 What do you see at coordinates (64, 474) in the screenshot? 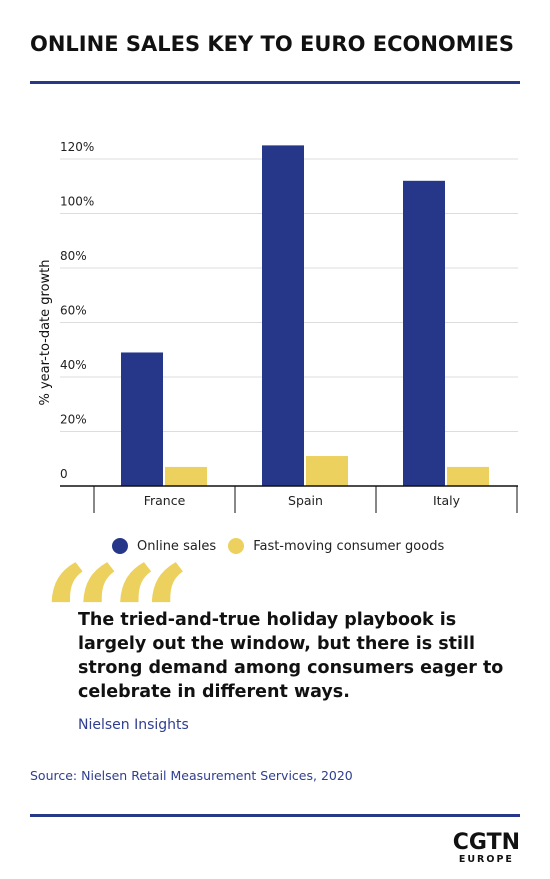
I see `y-tick-label: 0` at bounding box center [64, 474].